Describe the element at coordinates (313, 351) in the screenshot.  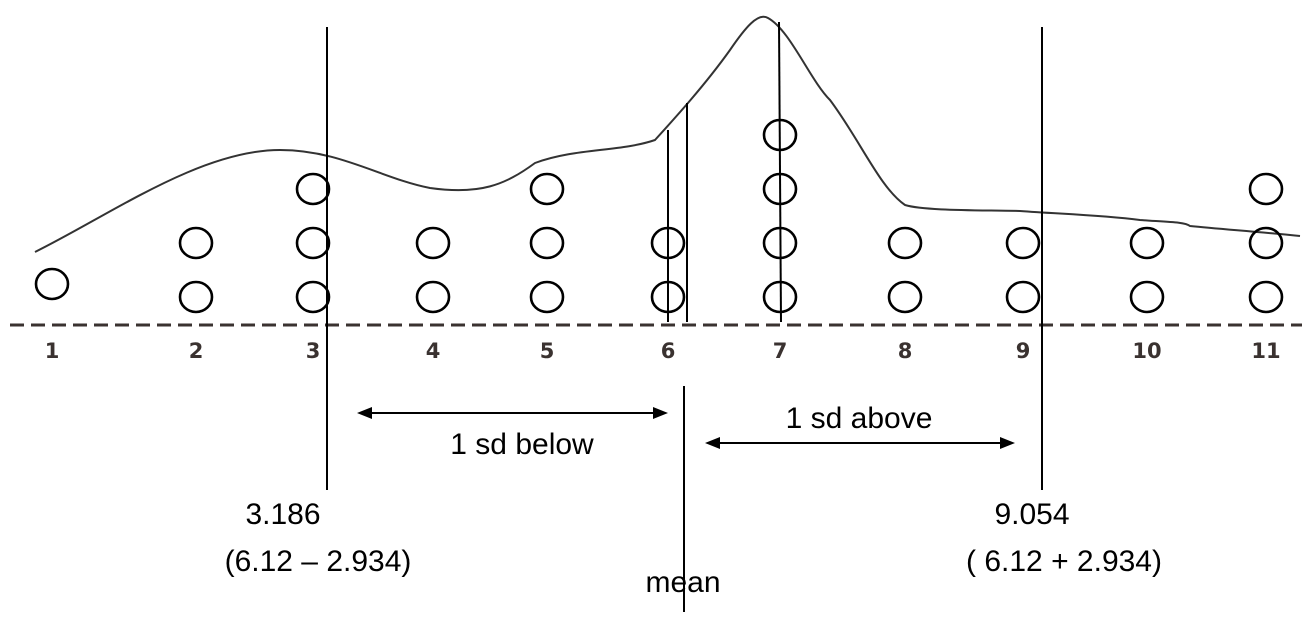
I see `x-tick-label-3: 3` at that location.